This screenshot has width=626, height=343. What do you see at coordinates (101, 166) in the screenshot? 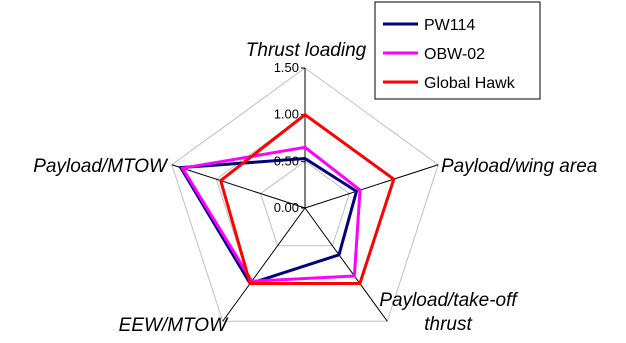
I see `axis-label-4: Payload/MTOW` at bounding box center [101, 166].